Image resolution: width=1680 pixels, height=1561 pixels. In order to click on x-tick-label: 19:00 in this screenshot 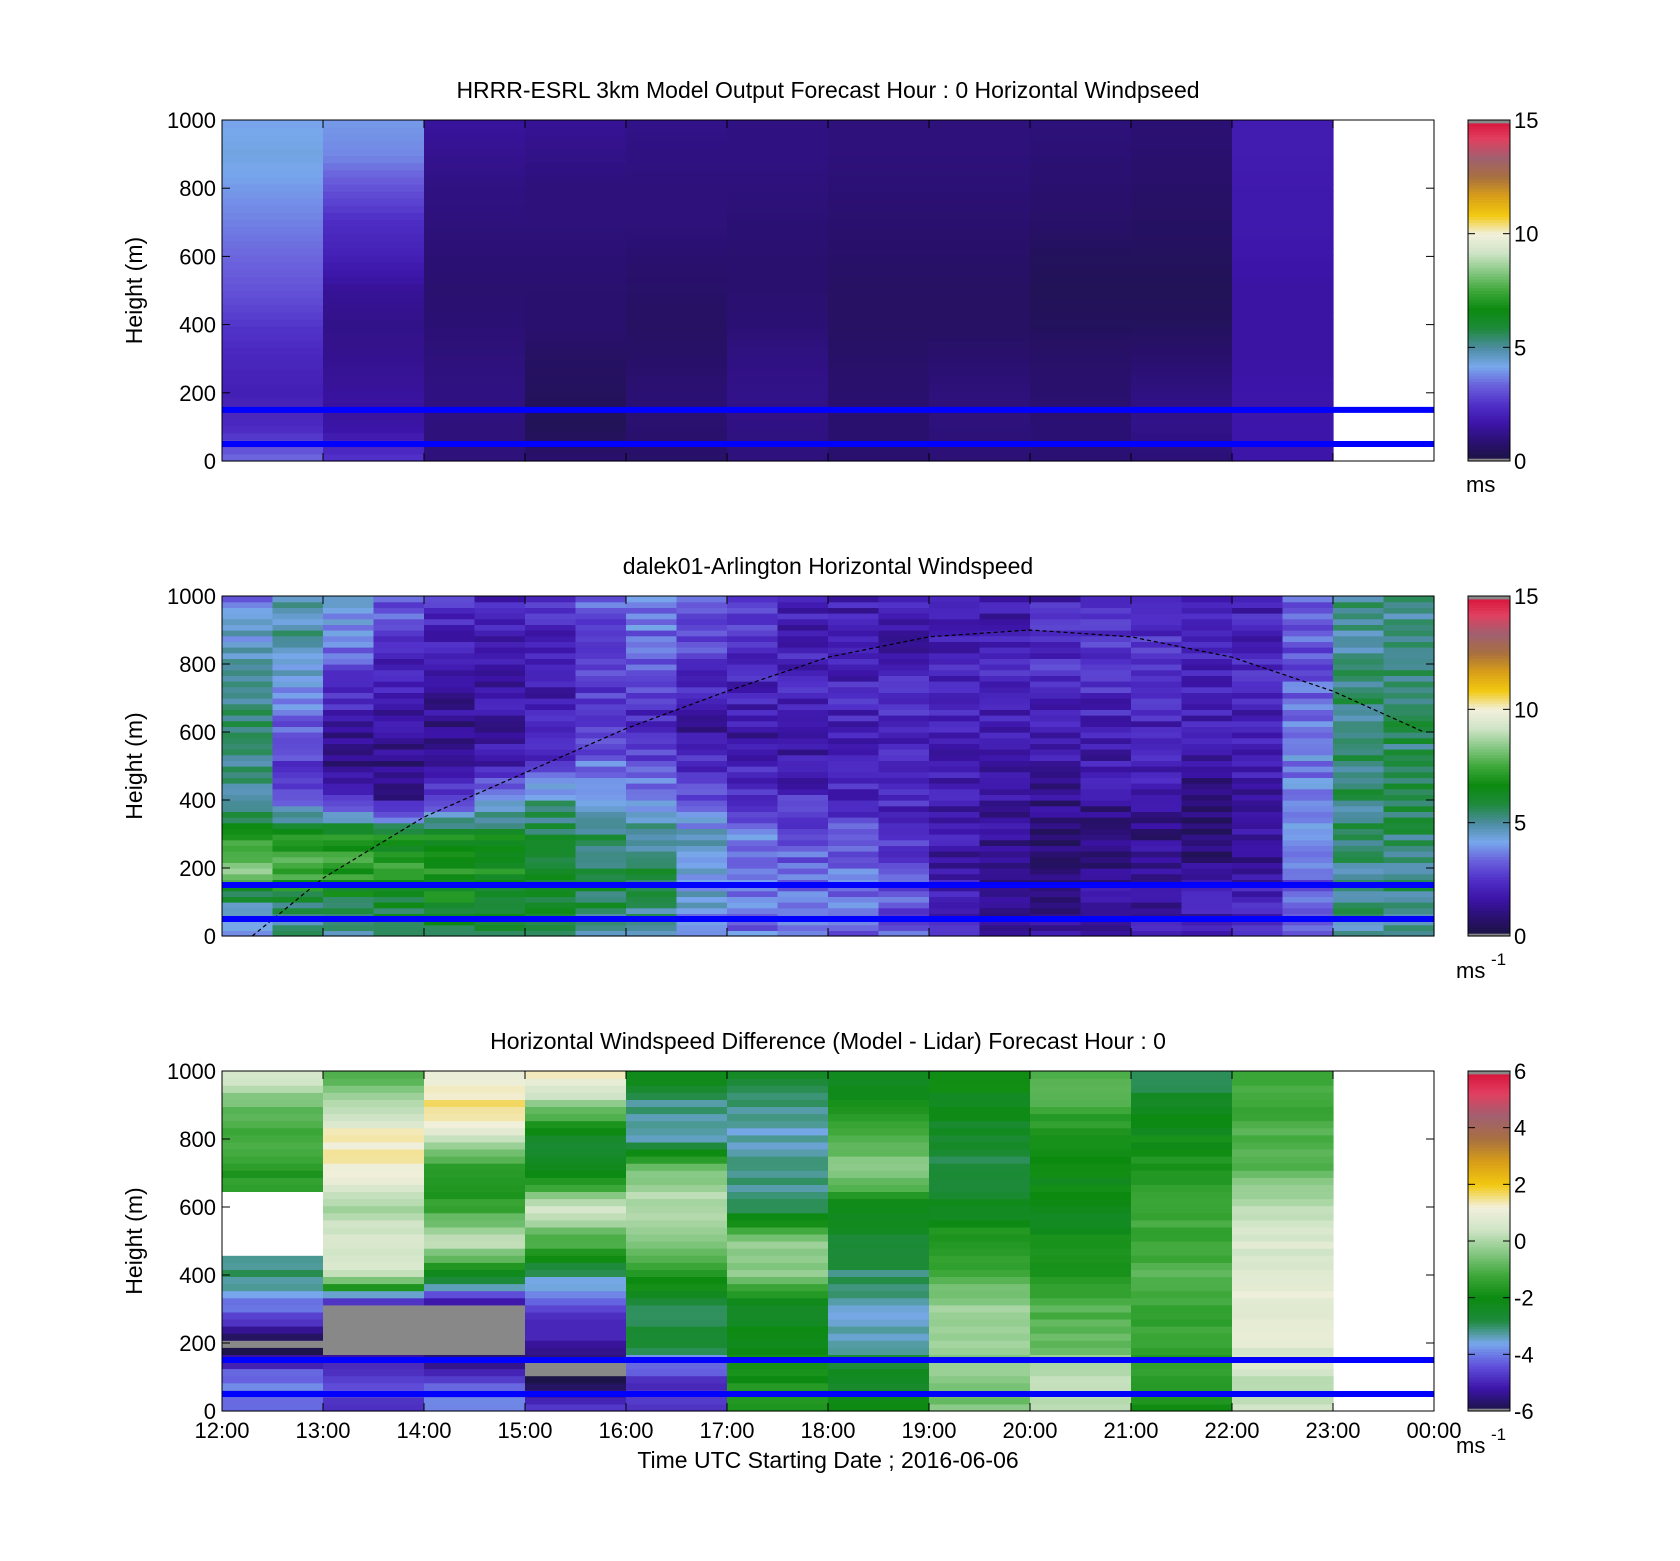, I will do `click(928, 1430)`.